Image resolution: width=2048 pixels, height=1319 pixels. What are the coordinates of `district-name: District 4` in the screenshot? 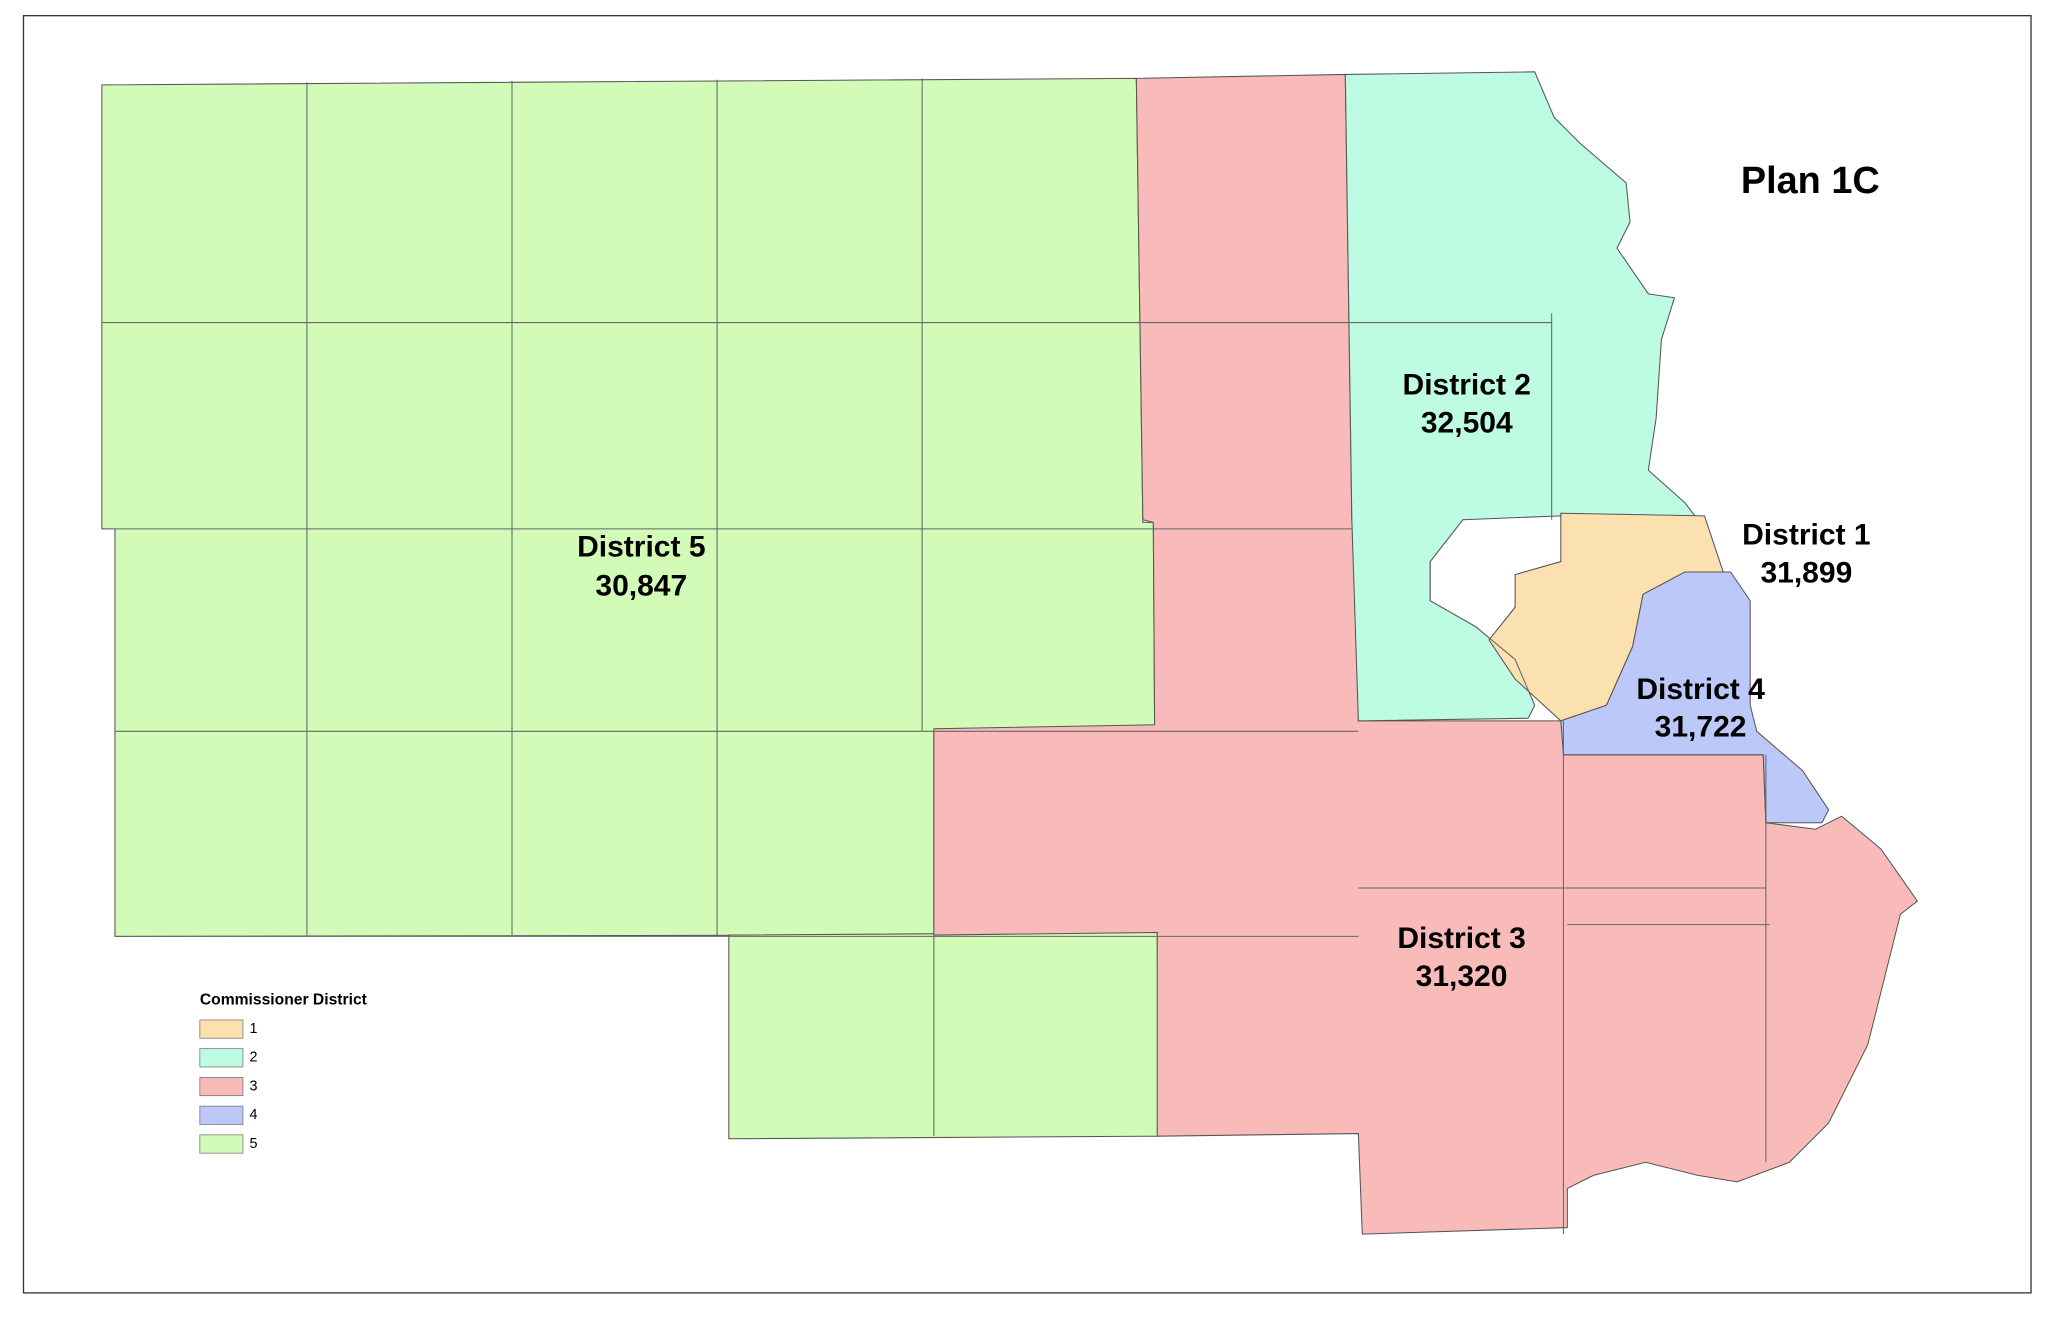 It's located at (1700, 689).